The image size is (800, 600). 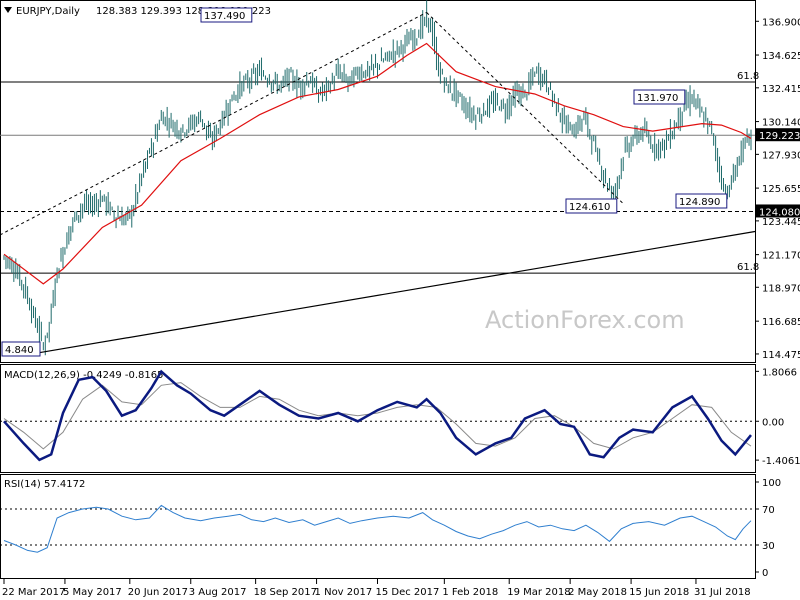 What do you see at coordinates (781, 155) in the screenshot?
I see `price-tick-label: 127.930` at bounding box center [781, 155].